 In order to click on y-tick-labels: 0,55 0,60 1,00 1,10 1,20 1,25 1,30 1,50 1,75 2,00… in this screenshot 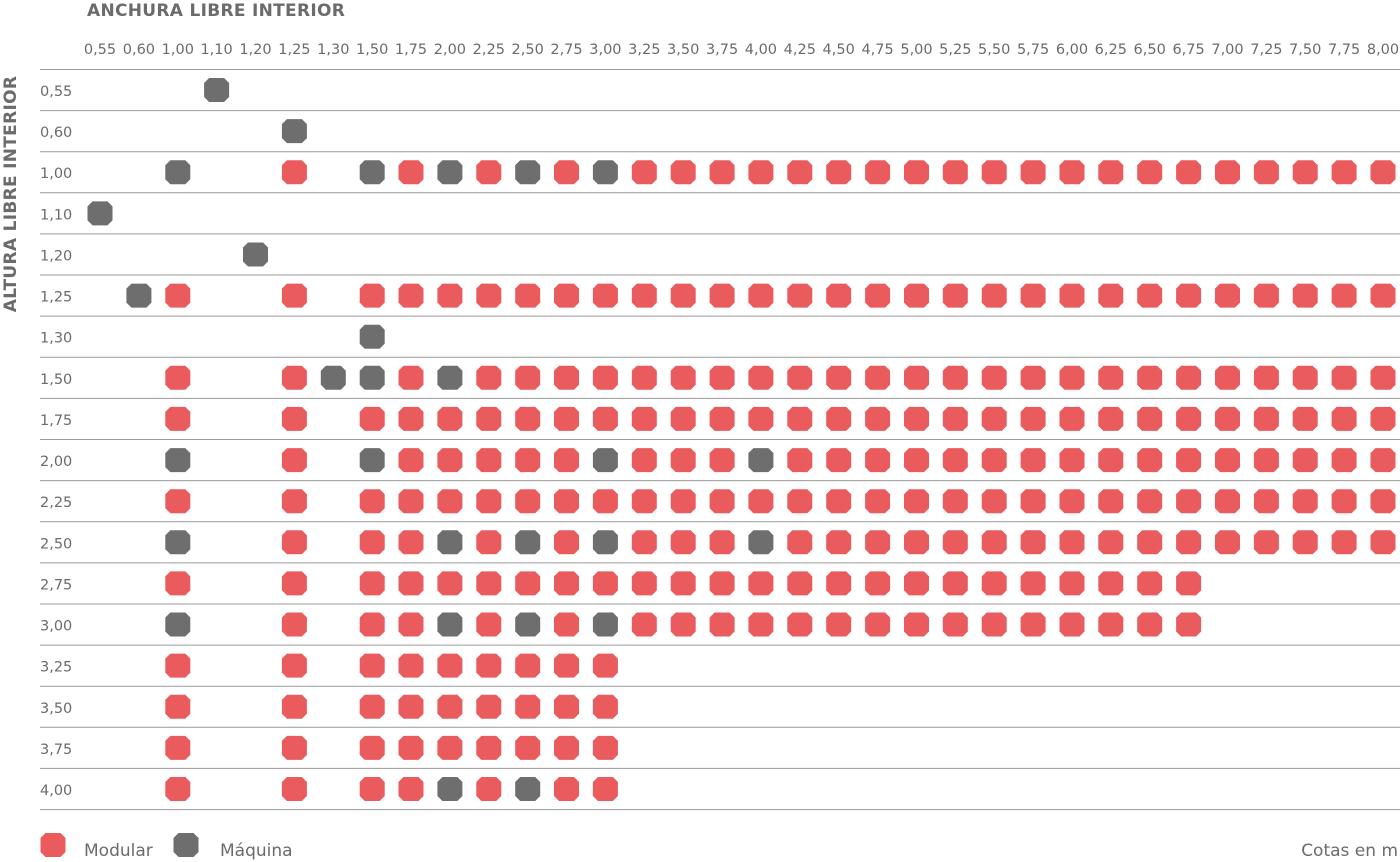, I will do `click(56, 441)`.